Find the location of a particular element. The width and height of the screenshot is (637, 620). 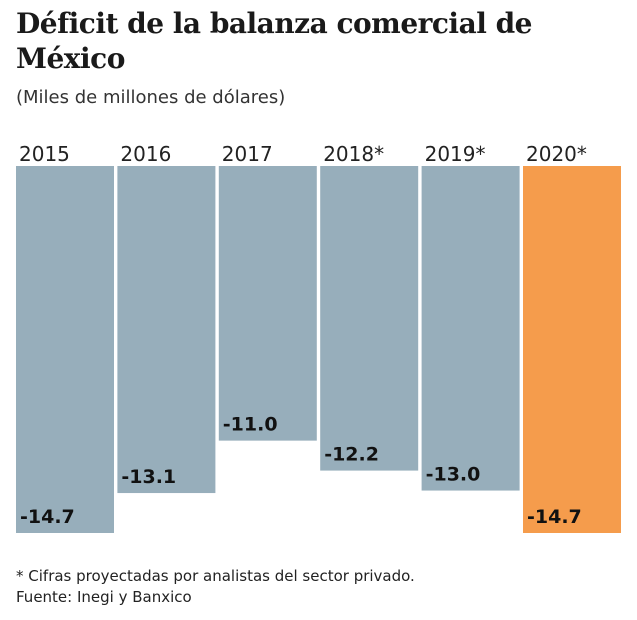

chart-subtitle: (Miles de millones de dólares) is located at coordinates (151, 97).